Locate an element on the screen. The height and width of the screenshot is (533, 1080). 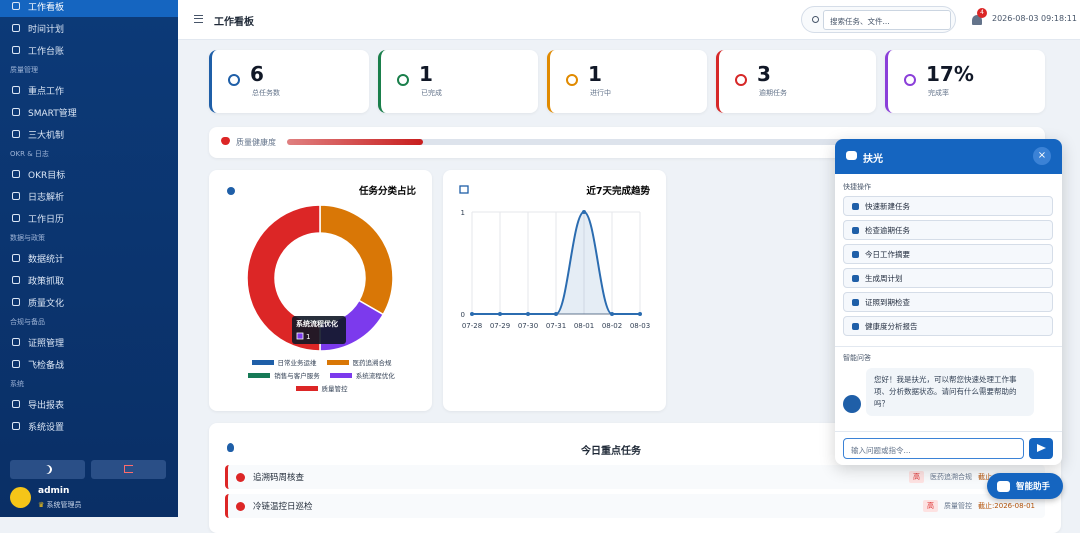
nav-item: 工作看板 is located at coordinates (89, 8).